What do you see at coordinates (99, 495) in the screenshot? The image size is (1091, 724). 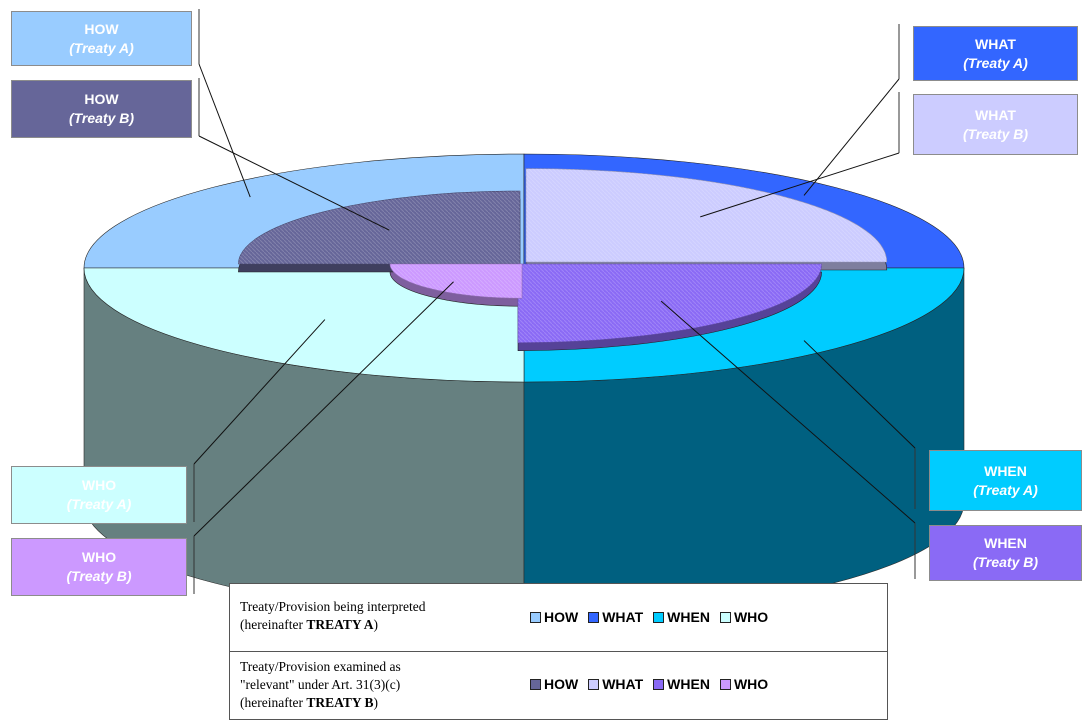 I see `callout-who-treaty-a: WHO (Treaty A)` at bounding box center [99, 495].